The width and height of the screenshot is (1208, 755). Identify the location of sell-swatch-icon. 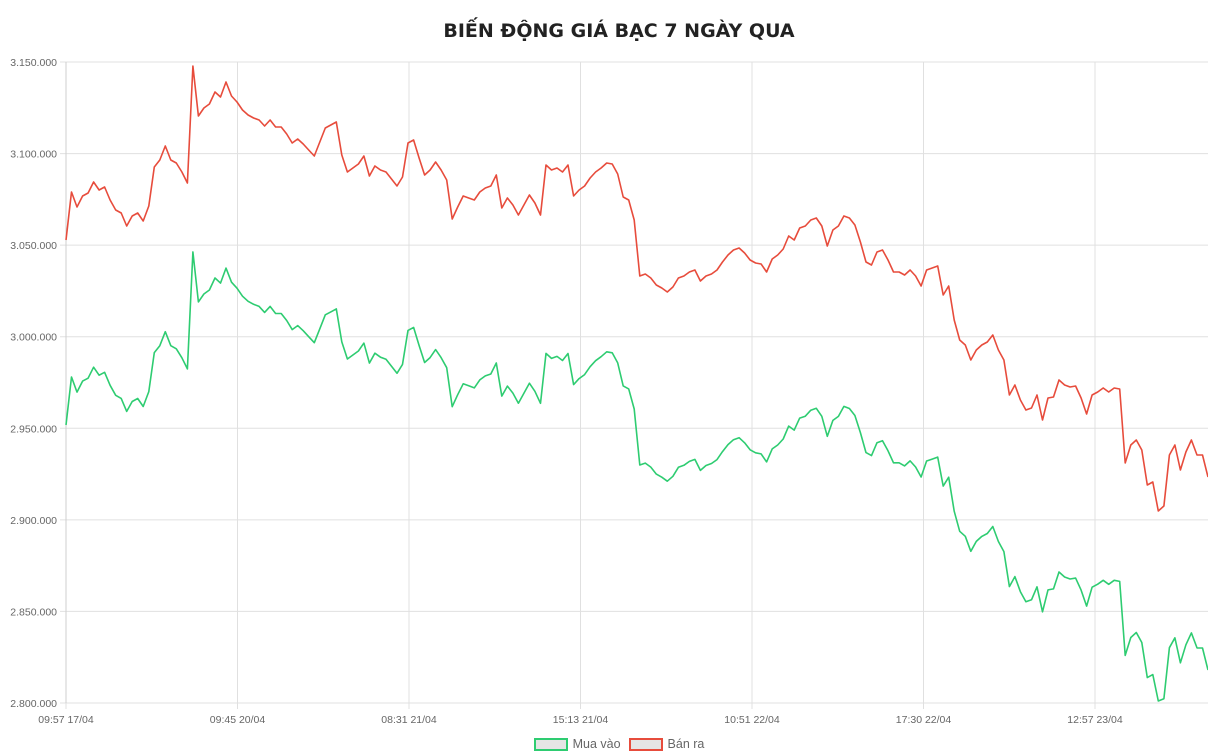
(645, 744).